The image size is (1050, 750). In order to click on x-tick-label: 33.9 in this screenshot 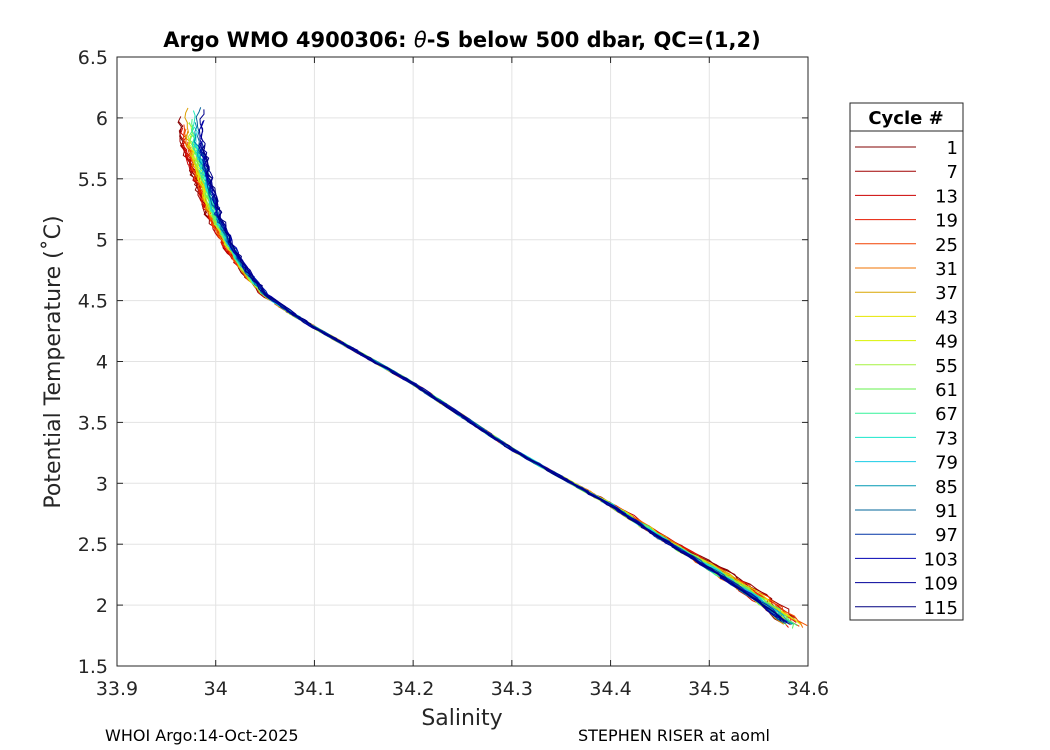, I will do `click(117, 689)`.